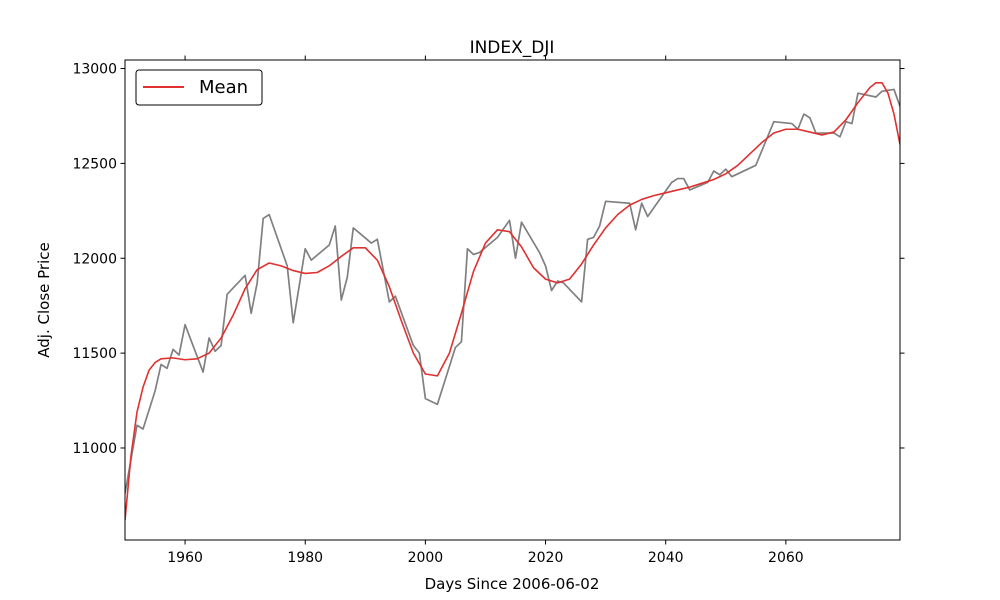 Image resolution: width=1000 pixels, height=600 pixels. I want to click on x-axis-label: Days Since 2006-06-02, so click(512, 584).